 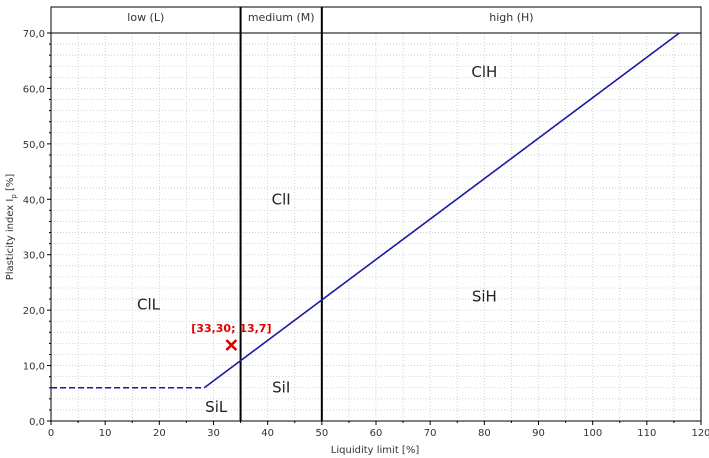 What do you see at coordinates (592, 433) in the screenshot?
I see `x-tick-label: 100` at bounding box center [592, 433].